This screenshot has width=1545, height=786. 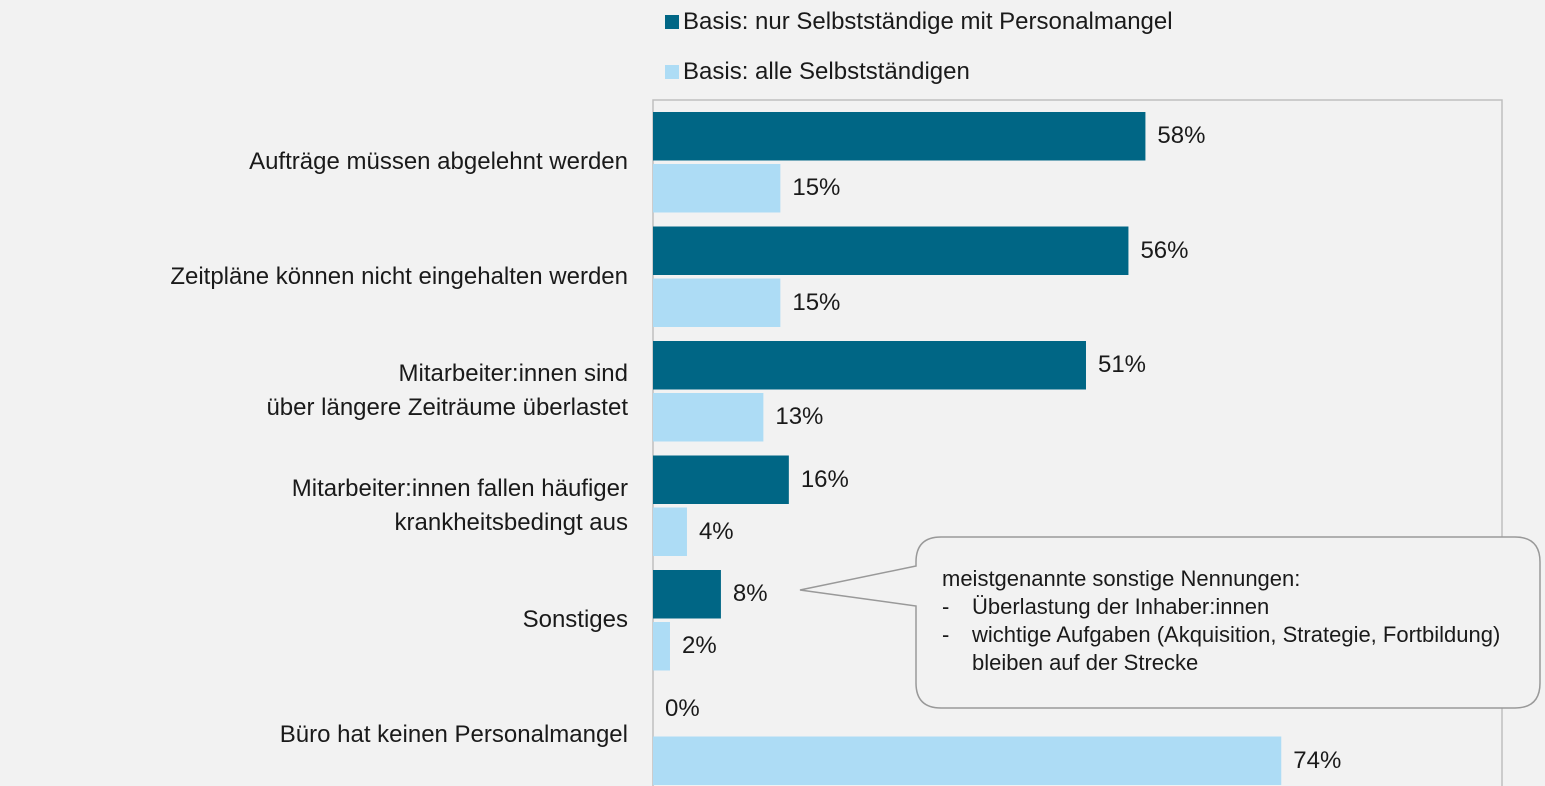 What do you see at coordinates (716, 531) in the screenshot?
I see `value-label: 4%` at bounding box center [716, 531].